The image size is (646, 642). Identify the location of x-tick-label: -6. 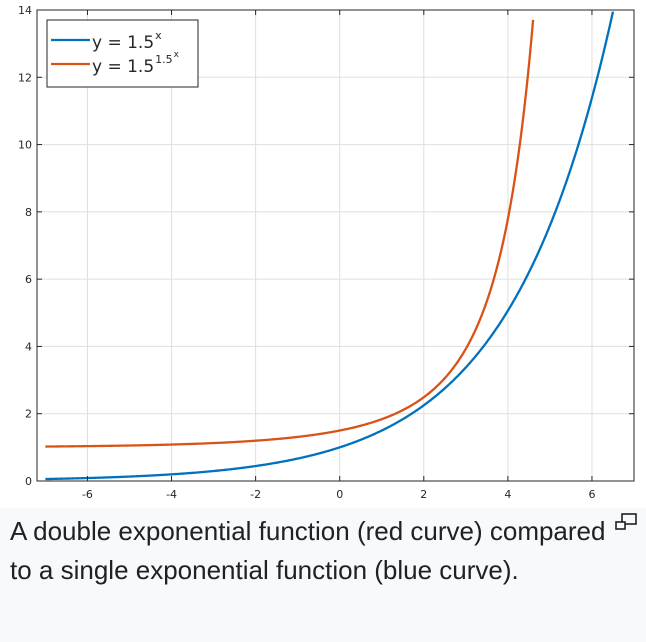
(87, 494).